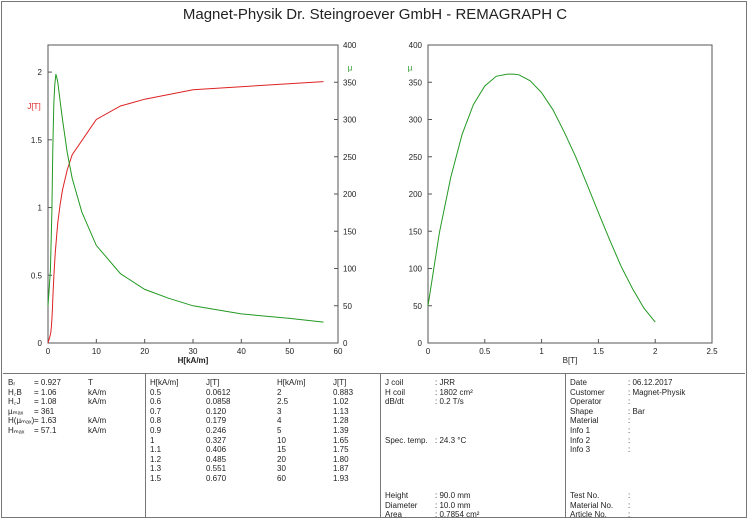 The height and width of the screenshot is (522, 750). Describe the element at coordinates (216, 411) in the screenshot. I see `j-value: 0.120` at that location.